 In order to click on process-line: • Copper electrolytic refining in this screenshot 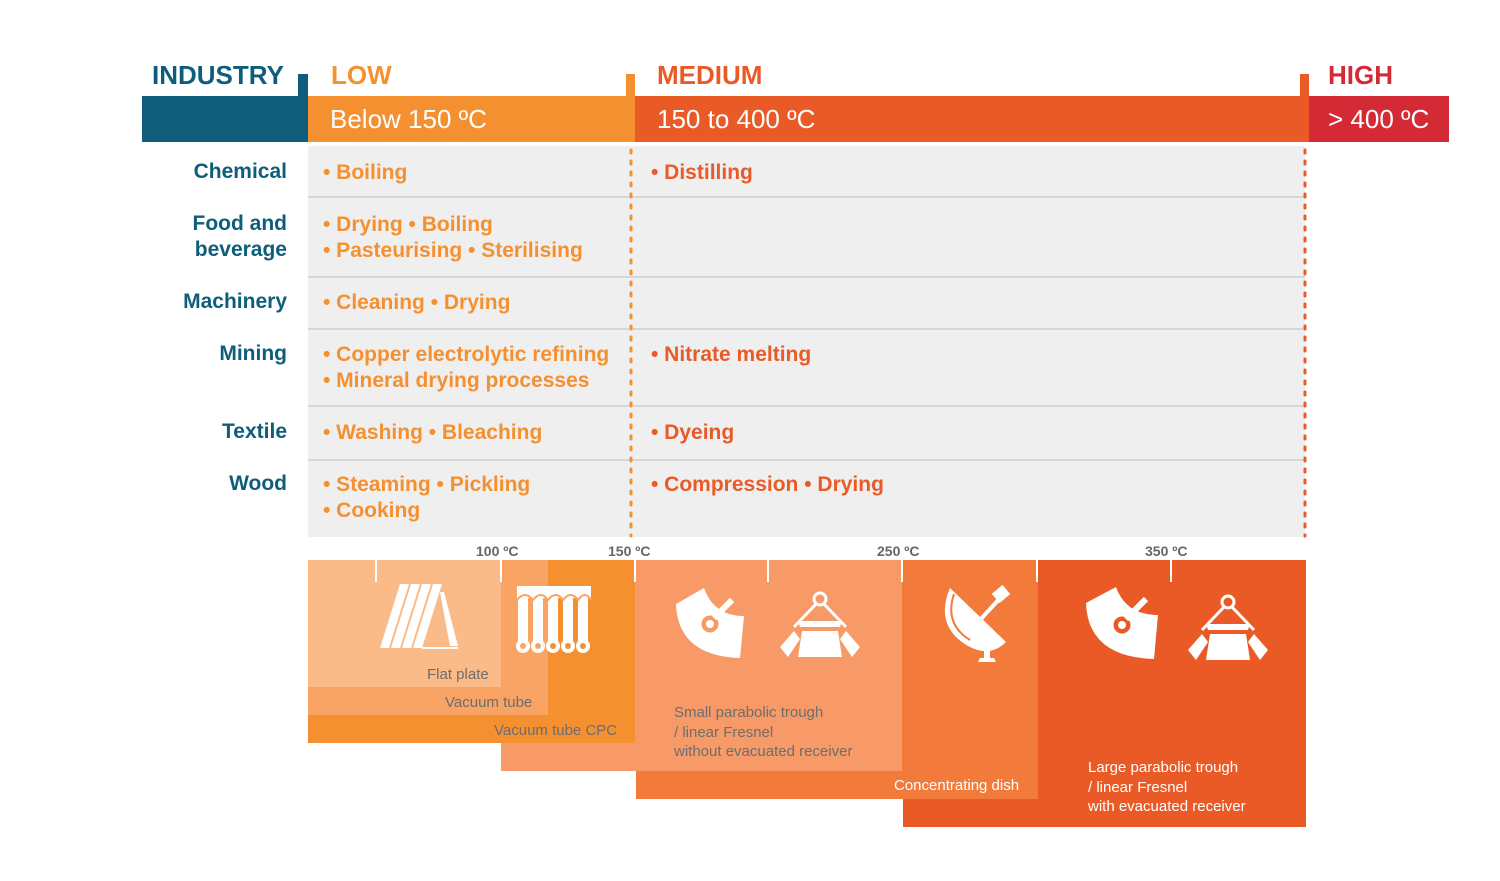, I will do `click(466, 354)`.